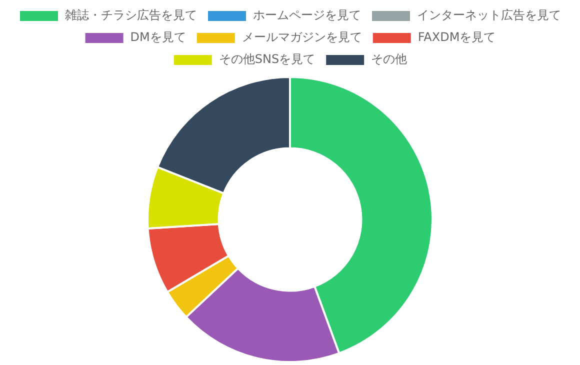 The height and width of the screenshot is (365, 580). I want to click on legend-label: その他SNSを見て, so click(267, 59).